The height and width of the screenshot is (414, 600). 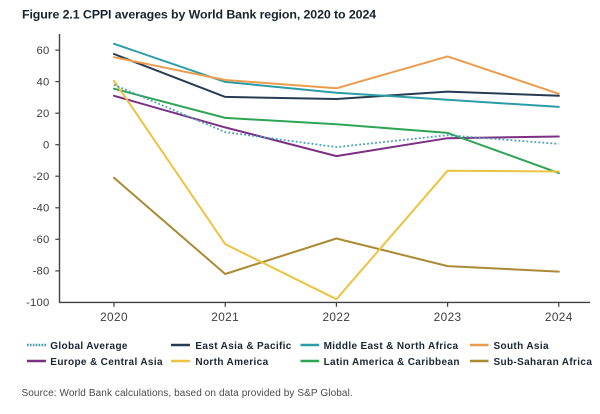 What do you see at coordinates (391, 346) in the screenshot?
I see `svg-text: Middle East & North Africa` at bounding box center [391, 346].